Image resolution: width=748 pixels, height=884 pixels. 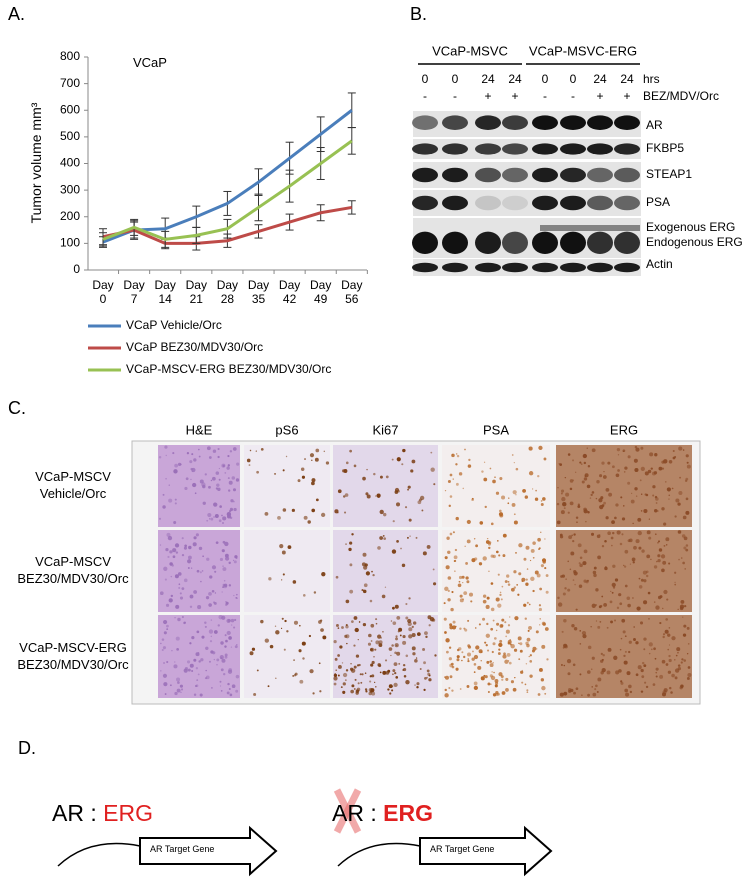 What do you see at coordinates (70, 163) in the screenshot?
I see `y-tick-label: 400` at bounding box center [70, 163].